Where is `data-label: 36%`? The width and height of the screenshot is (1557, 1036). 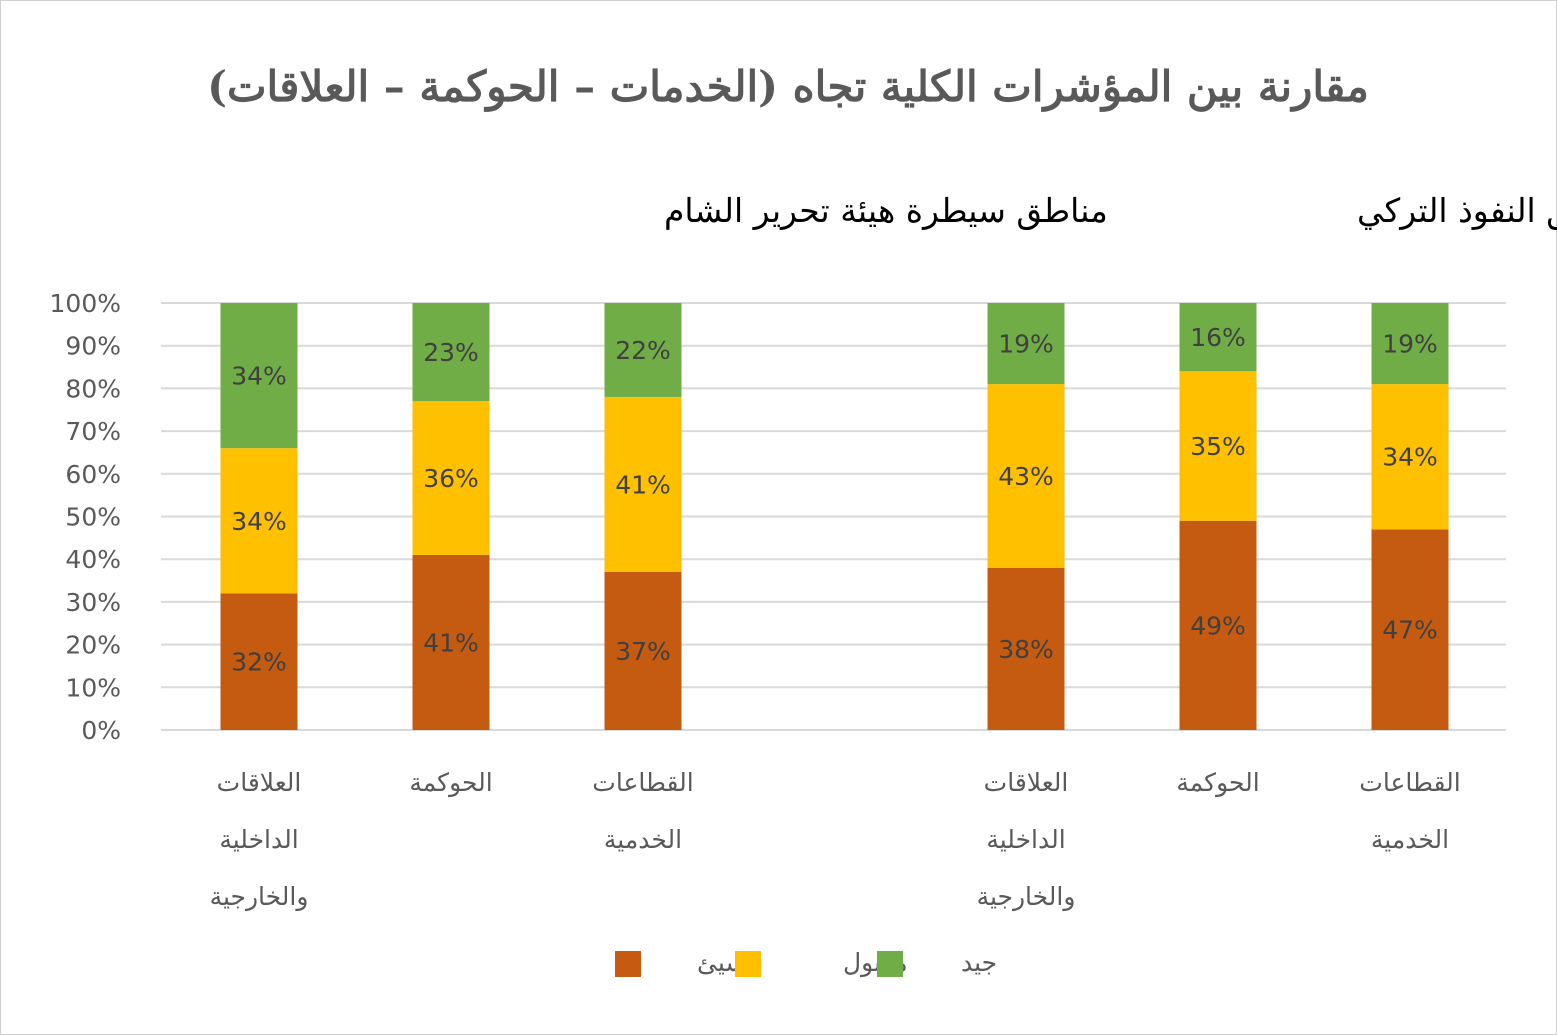
data-label: 36% is located at coordinates (451, 478).